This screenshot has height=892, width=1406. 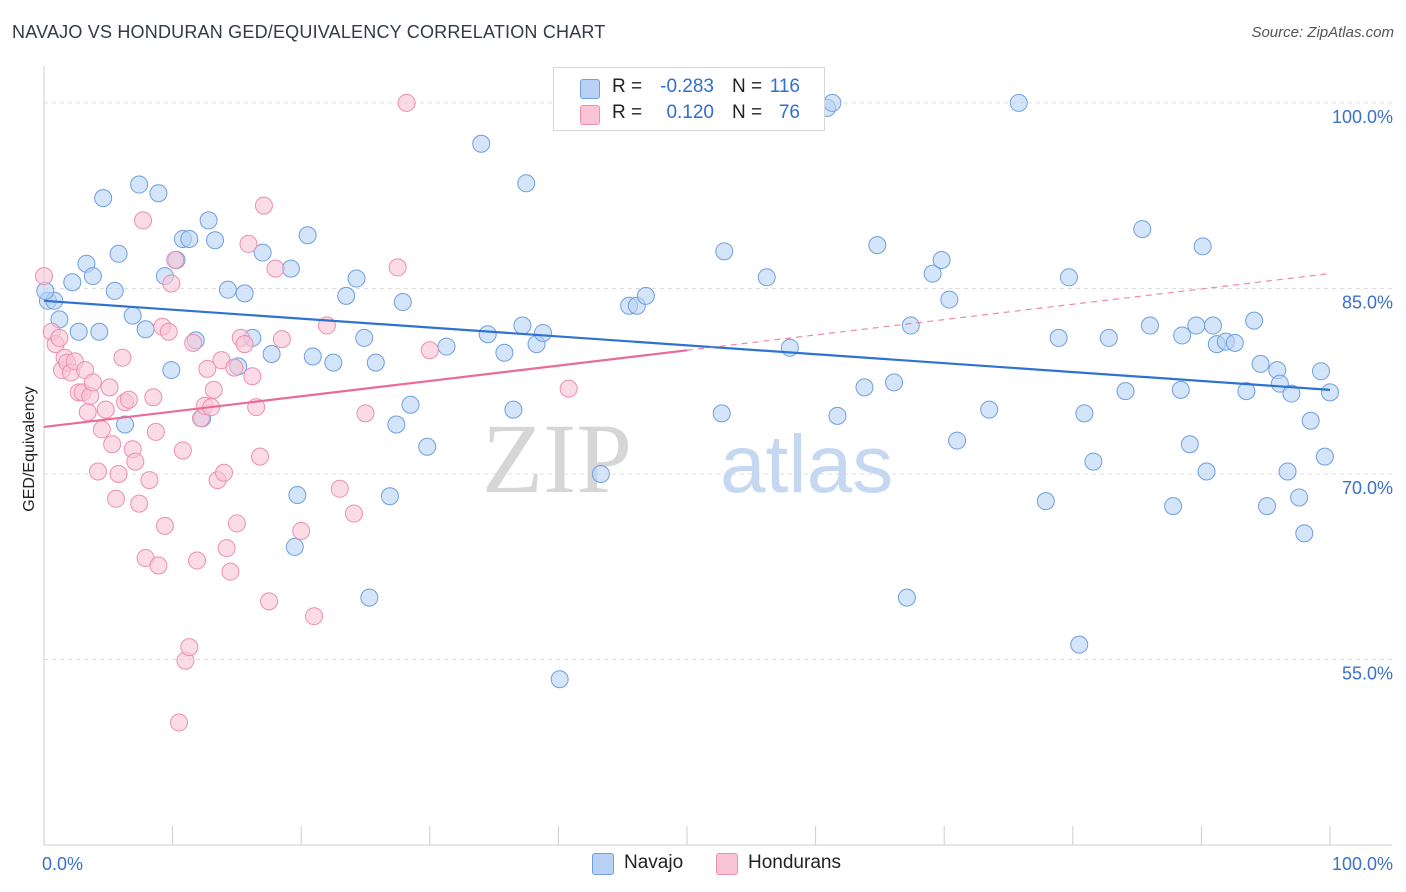 I want to click on watermark: ZIP atlas, so click(x=687, y=458).